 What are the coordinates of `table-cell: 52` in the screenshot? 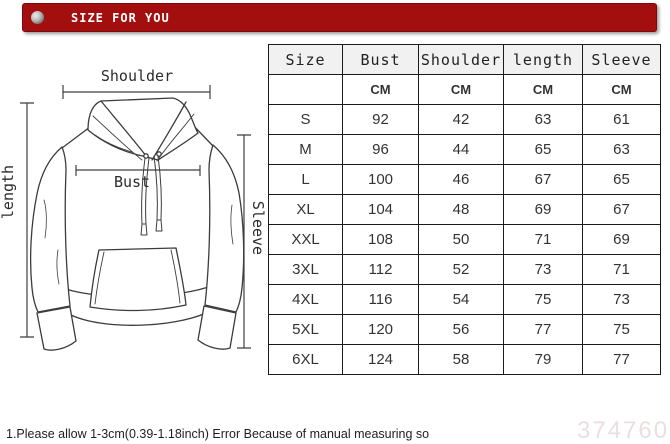 It's located at (461, 269).